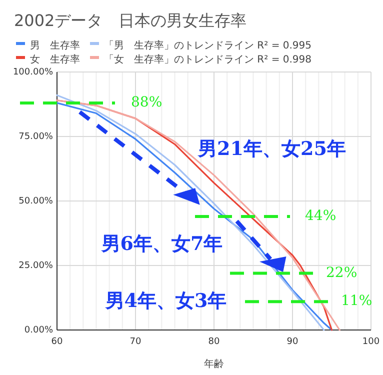  Describe the element at coordinates (36, 137) in the screenshot. I see `y-tick-label: 75.00%` at that location.